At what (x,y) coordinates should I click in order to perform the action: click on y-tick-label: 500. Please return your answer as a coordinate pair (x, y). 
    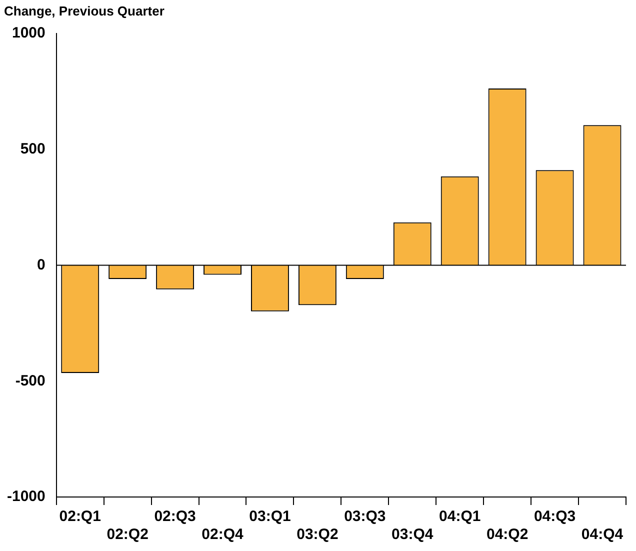
    Looking at the image, I should click on (33, 149).